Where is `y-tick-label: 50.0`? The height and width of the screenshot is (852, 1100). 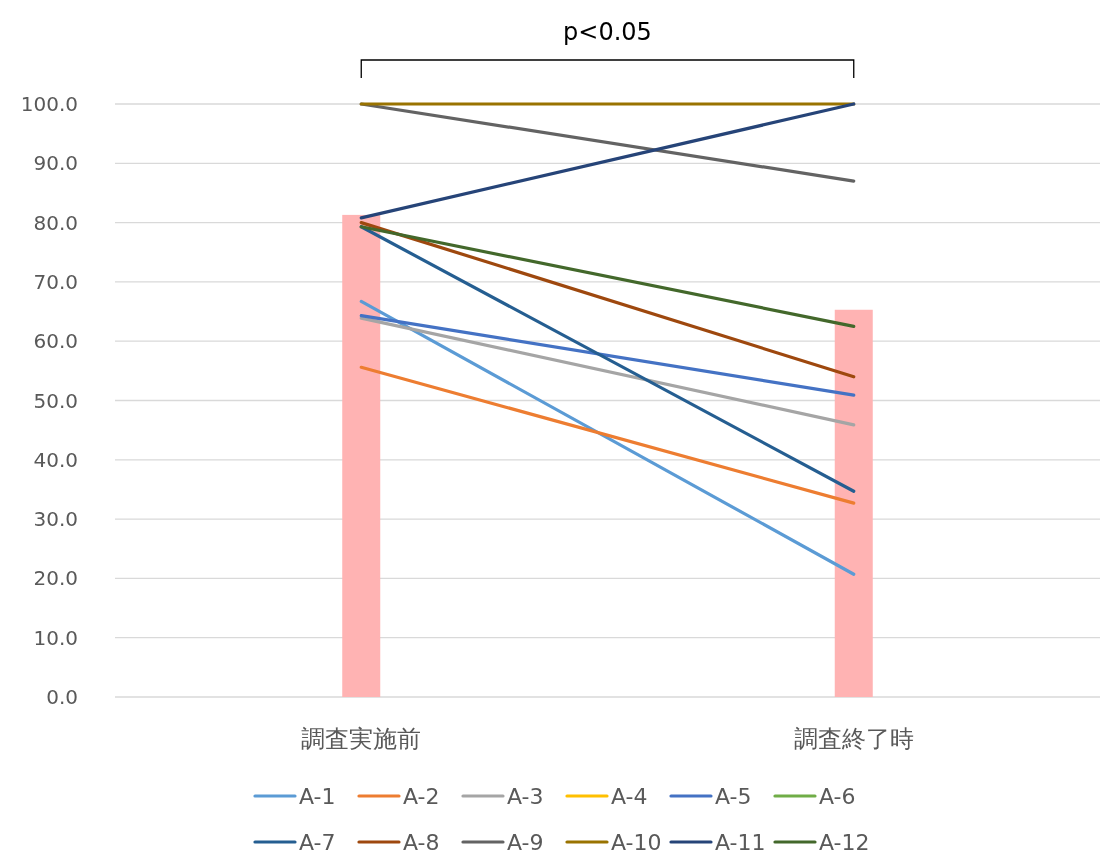 y-tick-label: 50.0 is located at coordinates (55, 400).